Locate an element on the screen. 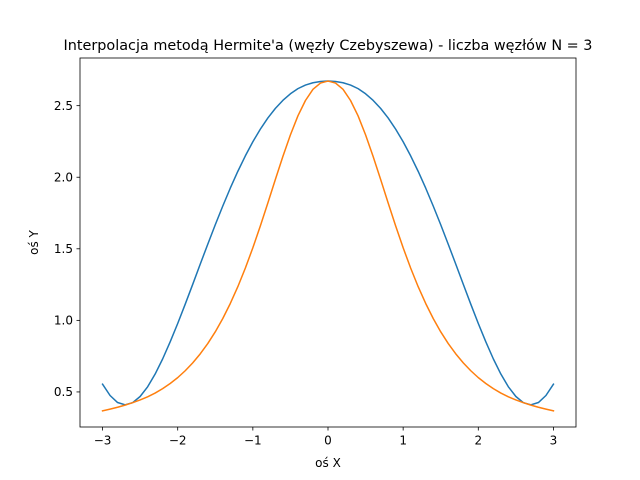 The image size is (640, 480). y-ticks: 0.5 1.0 1.5 2.0 2.5 is located at coordinates (67, 249).